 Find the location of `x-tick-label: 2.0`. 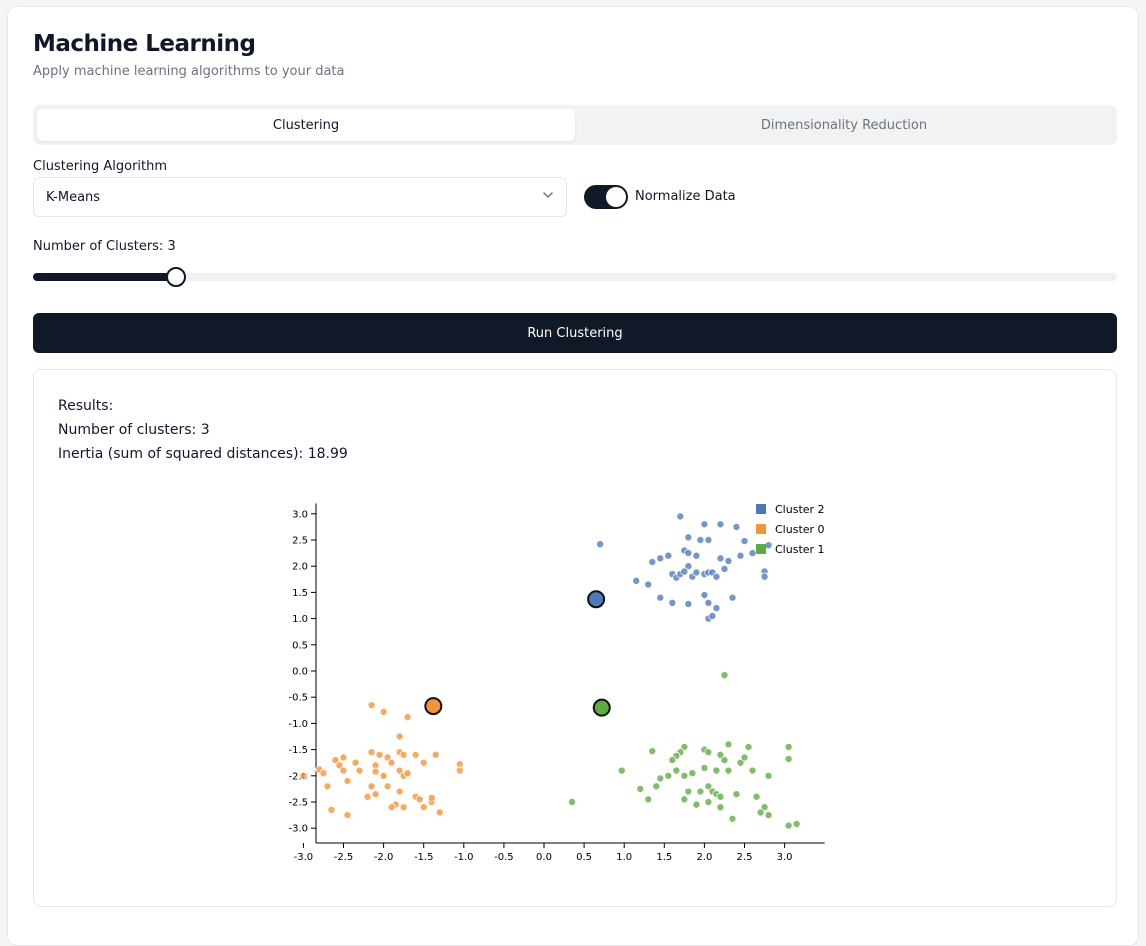

x-tick-label: 2.0 is located at coordinates (704, 857).